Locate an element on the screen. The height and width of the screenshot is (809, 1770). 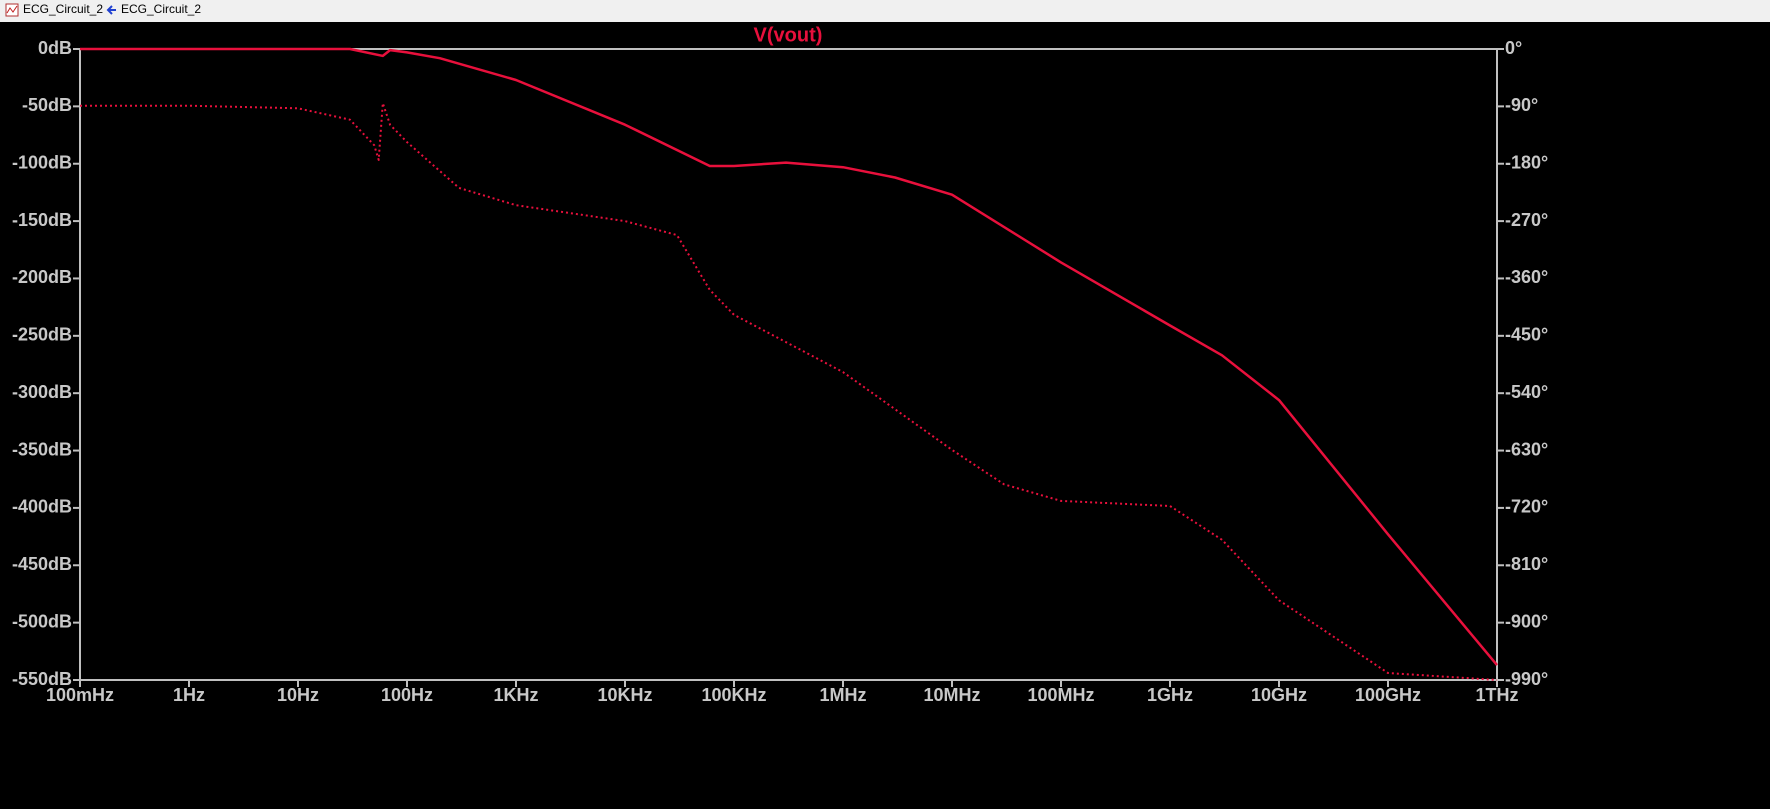
x-tick-label: 10KHz is located at coordinates (624, 695).